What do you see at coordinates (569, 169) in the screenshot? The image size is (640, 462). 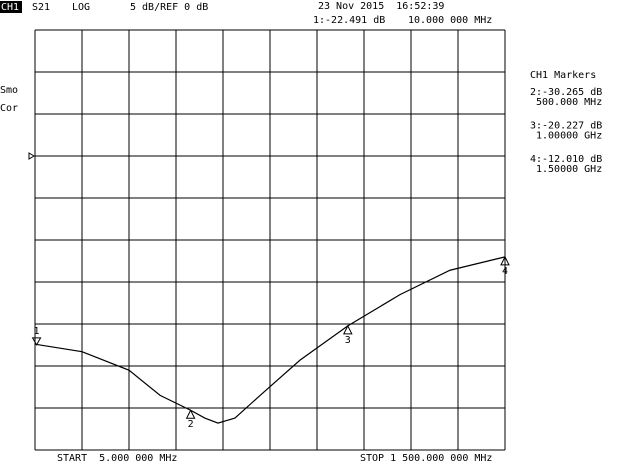 I see `marker-readout-x: 1.50000 GHz` at bounding box center [569, 169].